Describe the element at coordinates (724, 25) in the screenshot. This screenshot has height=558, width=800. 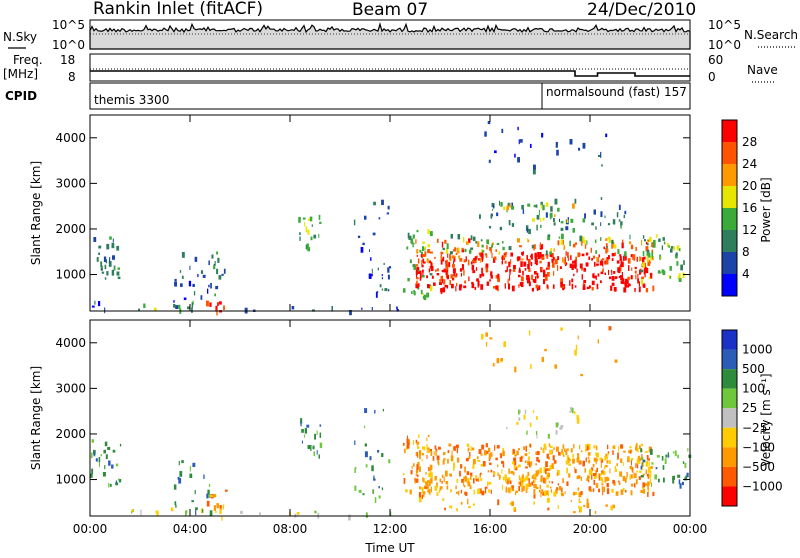
I see `nsearch-tick-top: 10^5` at that location.